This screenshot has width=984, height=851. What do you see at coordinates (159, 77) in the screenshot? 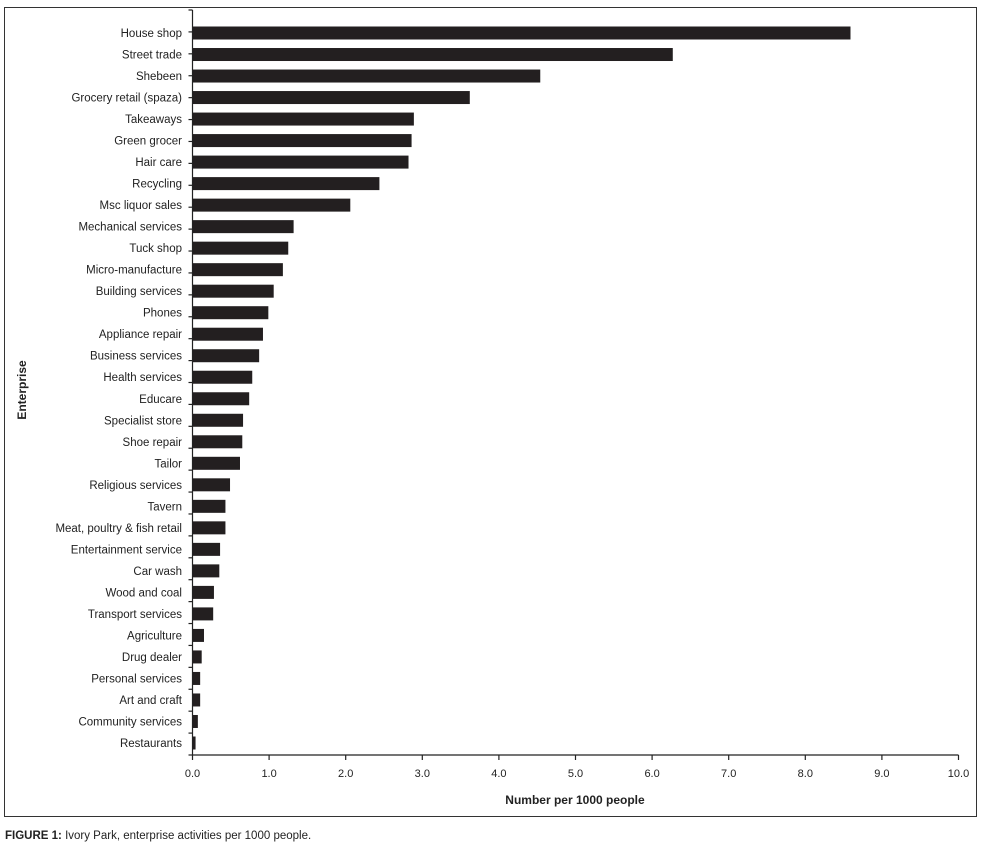
I see `category-label: Shebeen` at bounding box center [159, 77].